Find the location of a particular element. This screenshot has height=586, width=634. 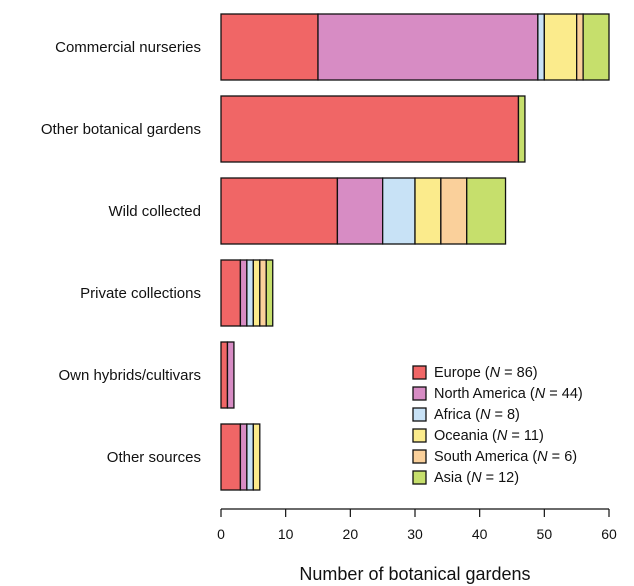

bar-wild-collected-oceania is located at coordinates (428, 211).